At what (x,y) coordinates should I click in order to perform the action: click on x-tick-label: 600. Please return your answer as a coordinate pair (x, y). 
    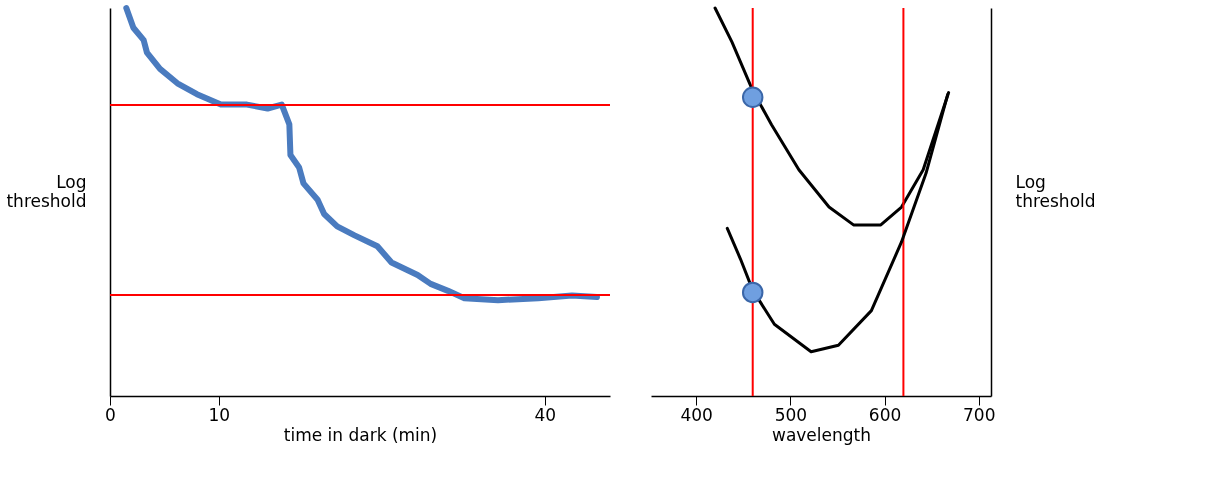
    Looking at the image, I should click on (885, 414).